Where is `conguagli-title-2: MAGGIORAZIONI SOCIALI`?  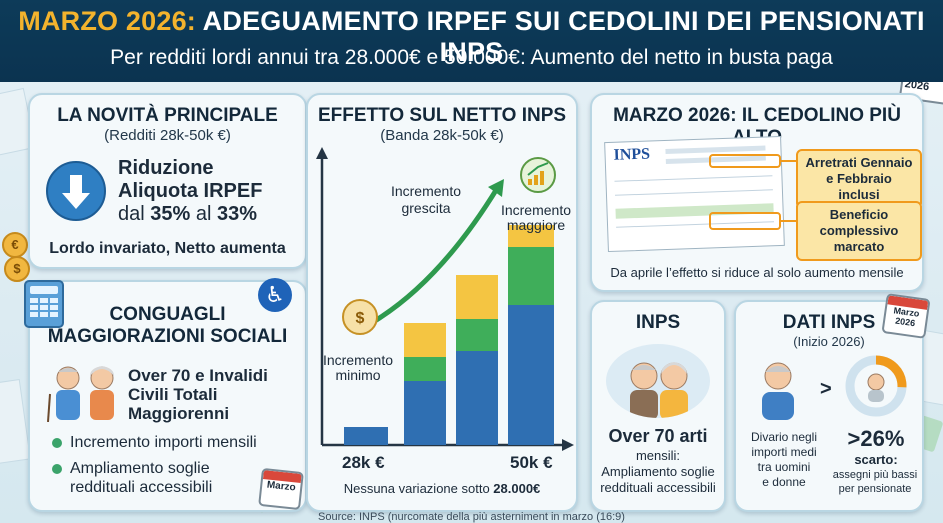
conguagli-title-2: MAGGIORAZIONI SOCIALI is located at coordinates (167, 336).